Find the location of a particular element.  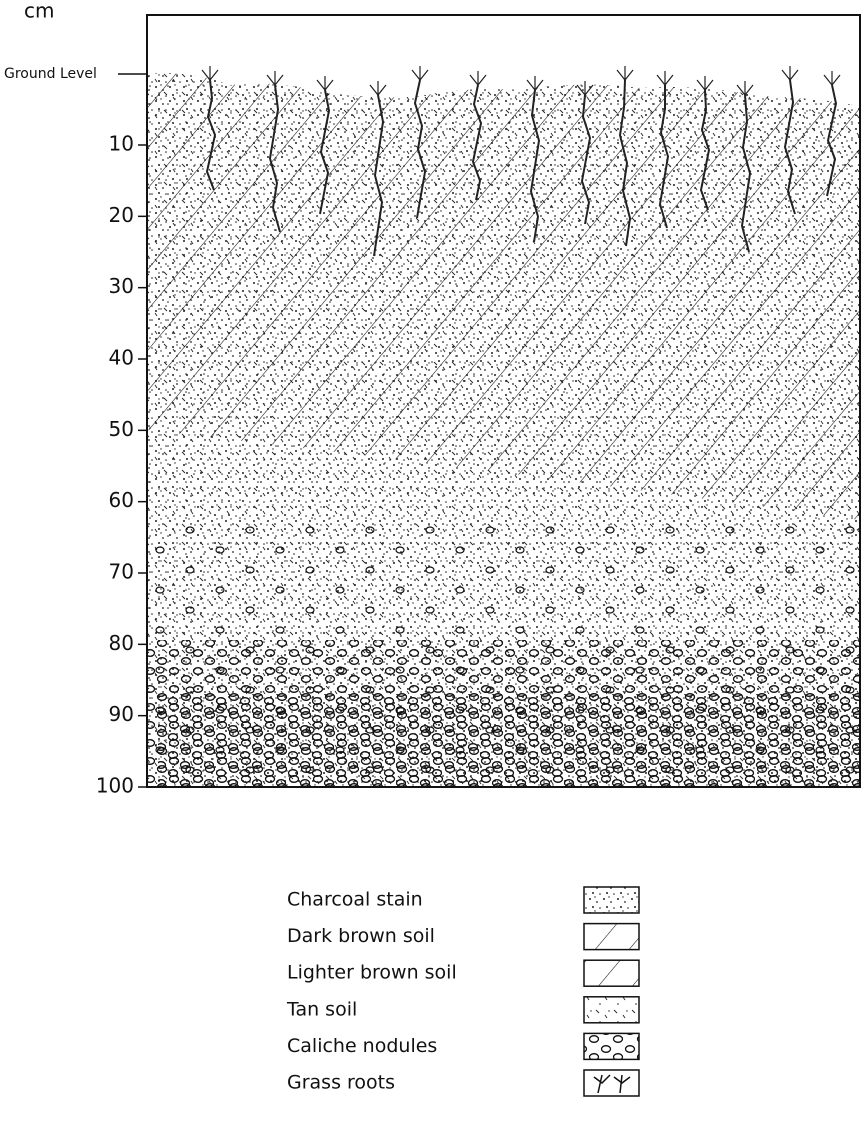

unit-label: cm is located at coordinates (39, 11).